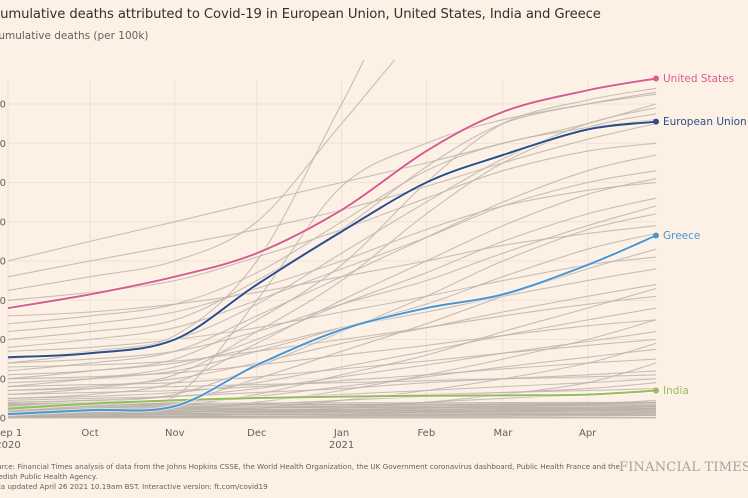 The width and height of the screenshot is (748, 498). I want to click on x-tick-sublabel: 2021, so click(341, 445).